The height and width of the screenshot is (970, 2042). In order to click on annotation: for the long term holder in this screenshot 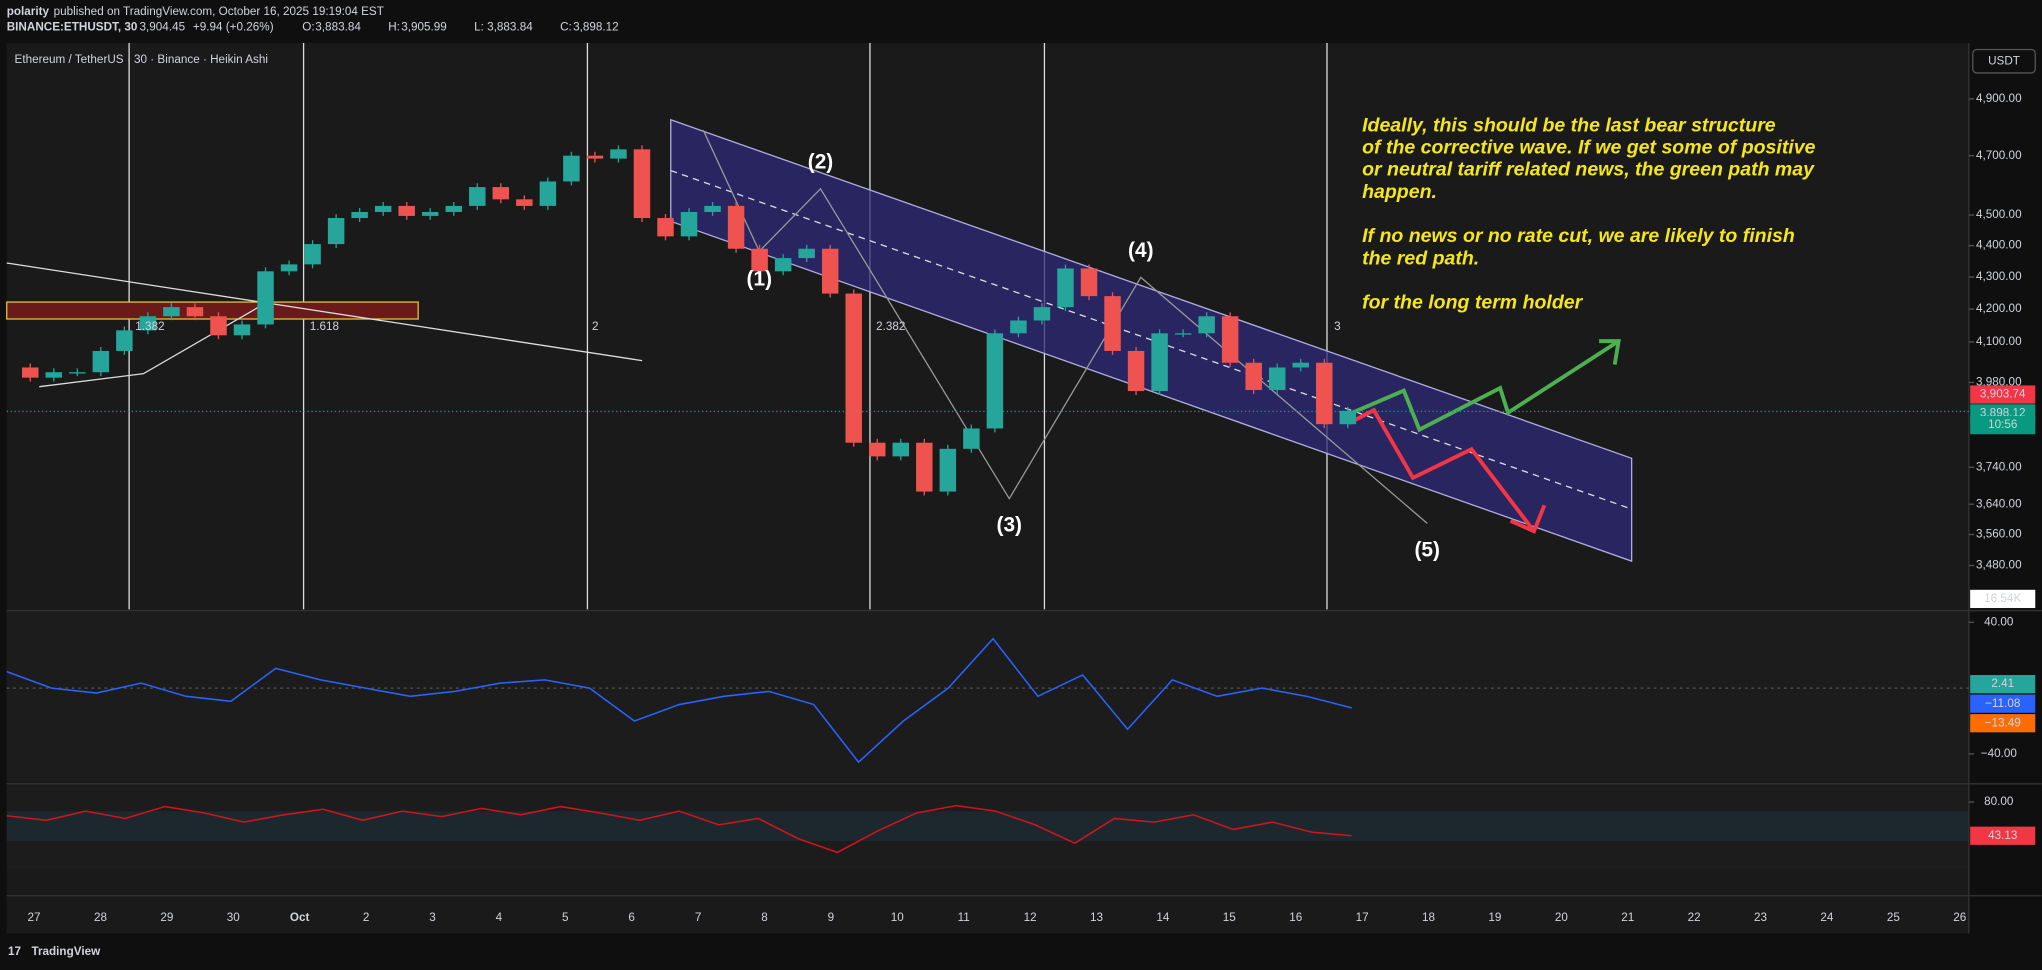, I will do `click(1472, 303)`.